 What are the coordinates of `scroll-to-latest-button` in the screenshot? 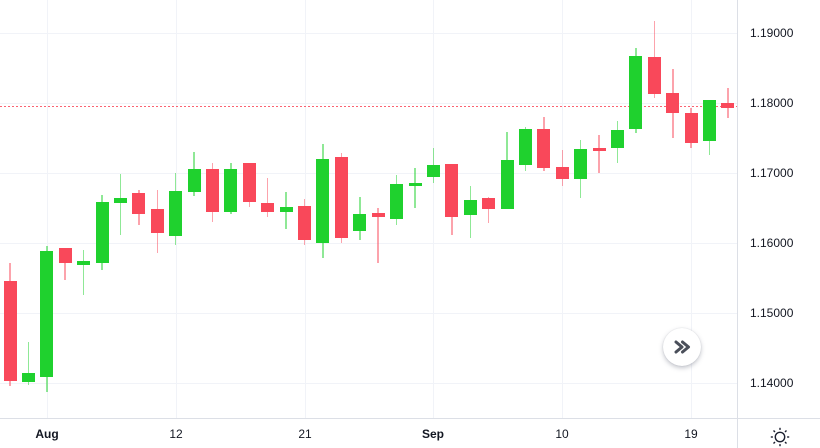 It's located at (682, 347).